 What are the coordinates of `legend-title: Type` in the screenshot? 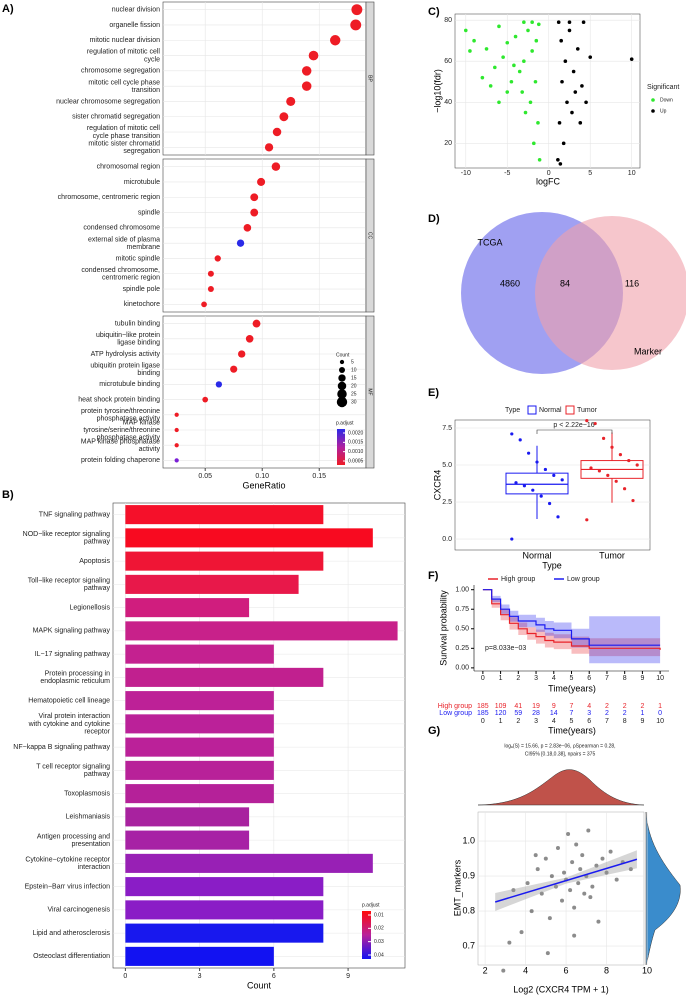 It's located at (512, 410).